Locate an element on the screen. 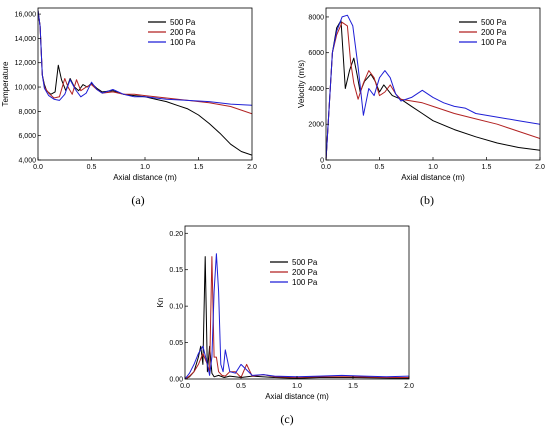  y-tick-label: 0.00 is located at coordinates (176, 380).